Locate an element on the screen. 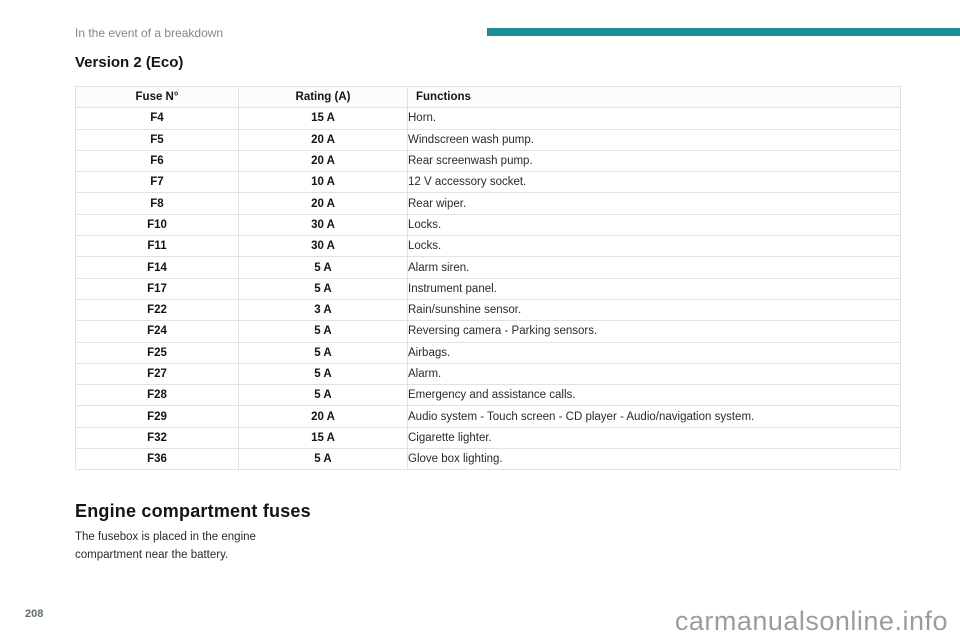 The width and height of the screenshot is (960, 640). fuse-cell: F4 is located at coordinates (157, 118).